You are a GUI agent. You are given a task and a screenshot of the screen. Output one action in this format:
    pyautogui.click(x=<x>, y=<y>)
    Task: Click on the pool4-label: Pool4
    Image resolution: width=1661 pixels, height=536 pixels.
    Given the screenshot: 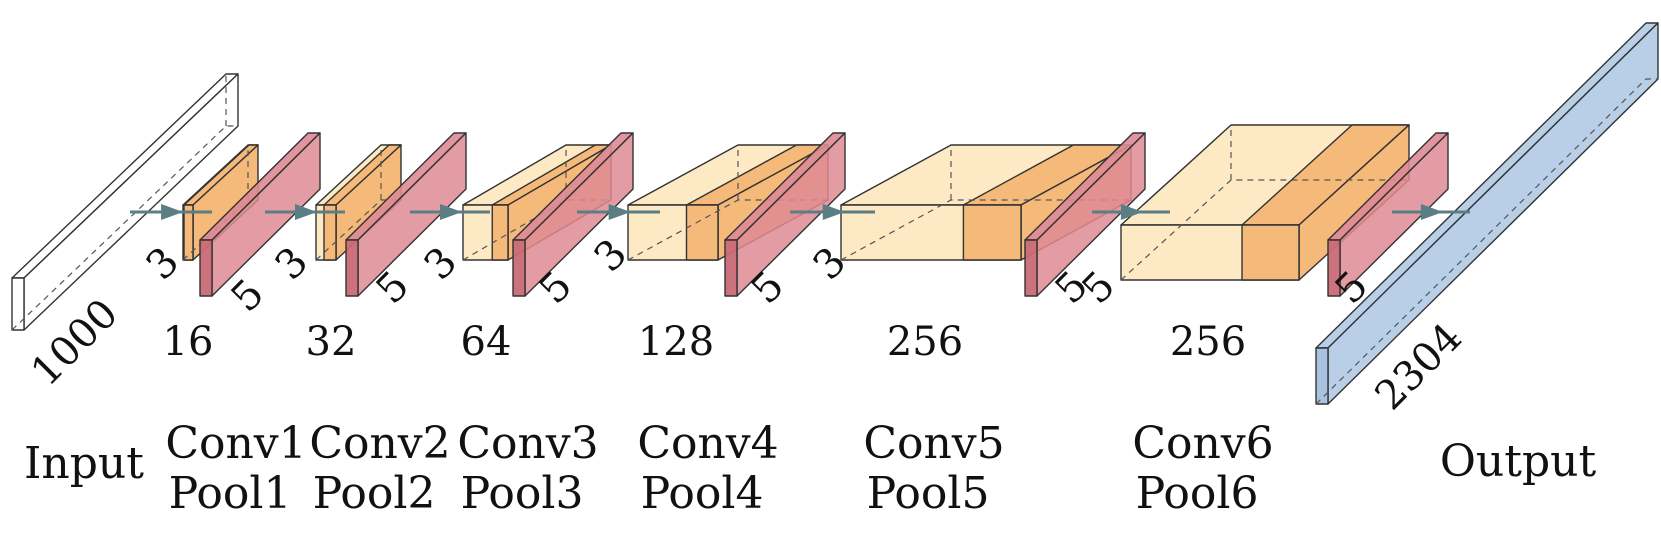 What is the action you would take?
    pyautogui.click(x=702, y=493)
    